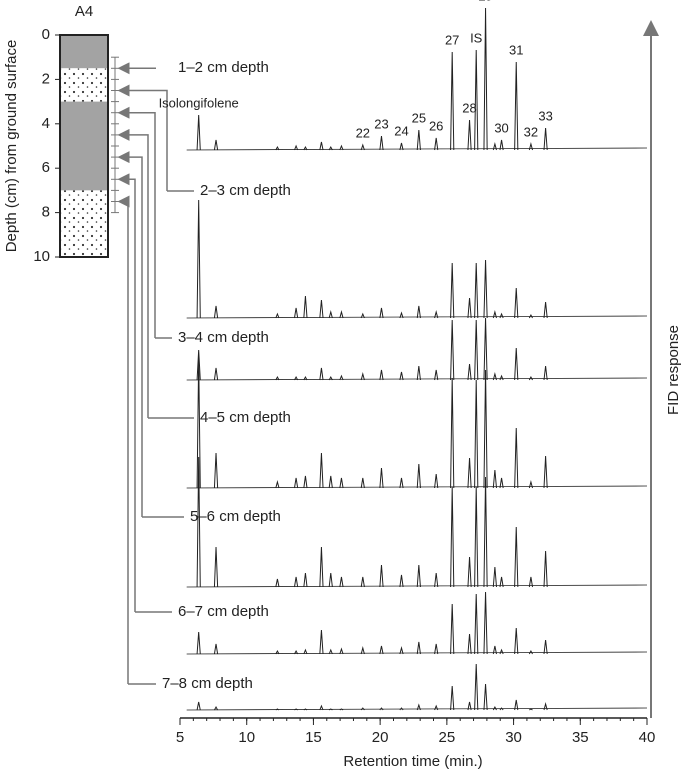  I want to click on x-tick-label: 20, so click(380, 737).